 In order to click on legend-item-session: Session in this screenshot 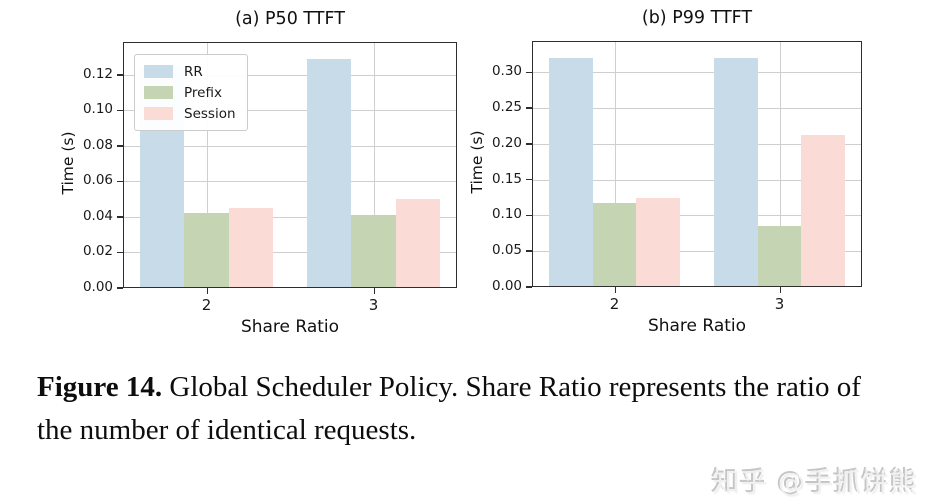, I will do `click(190, 113)`.